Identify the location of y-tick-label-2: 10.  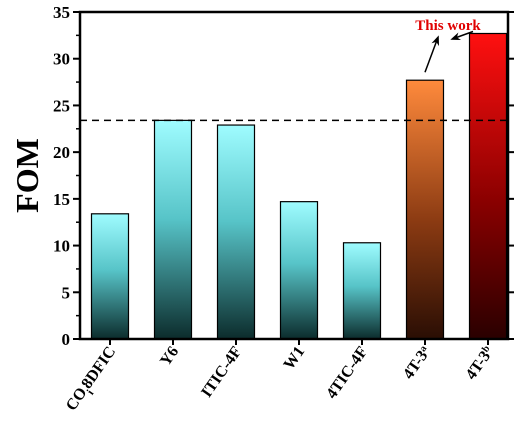
(61, 246).